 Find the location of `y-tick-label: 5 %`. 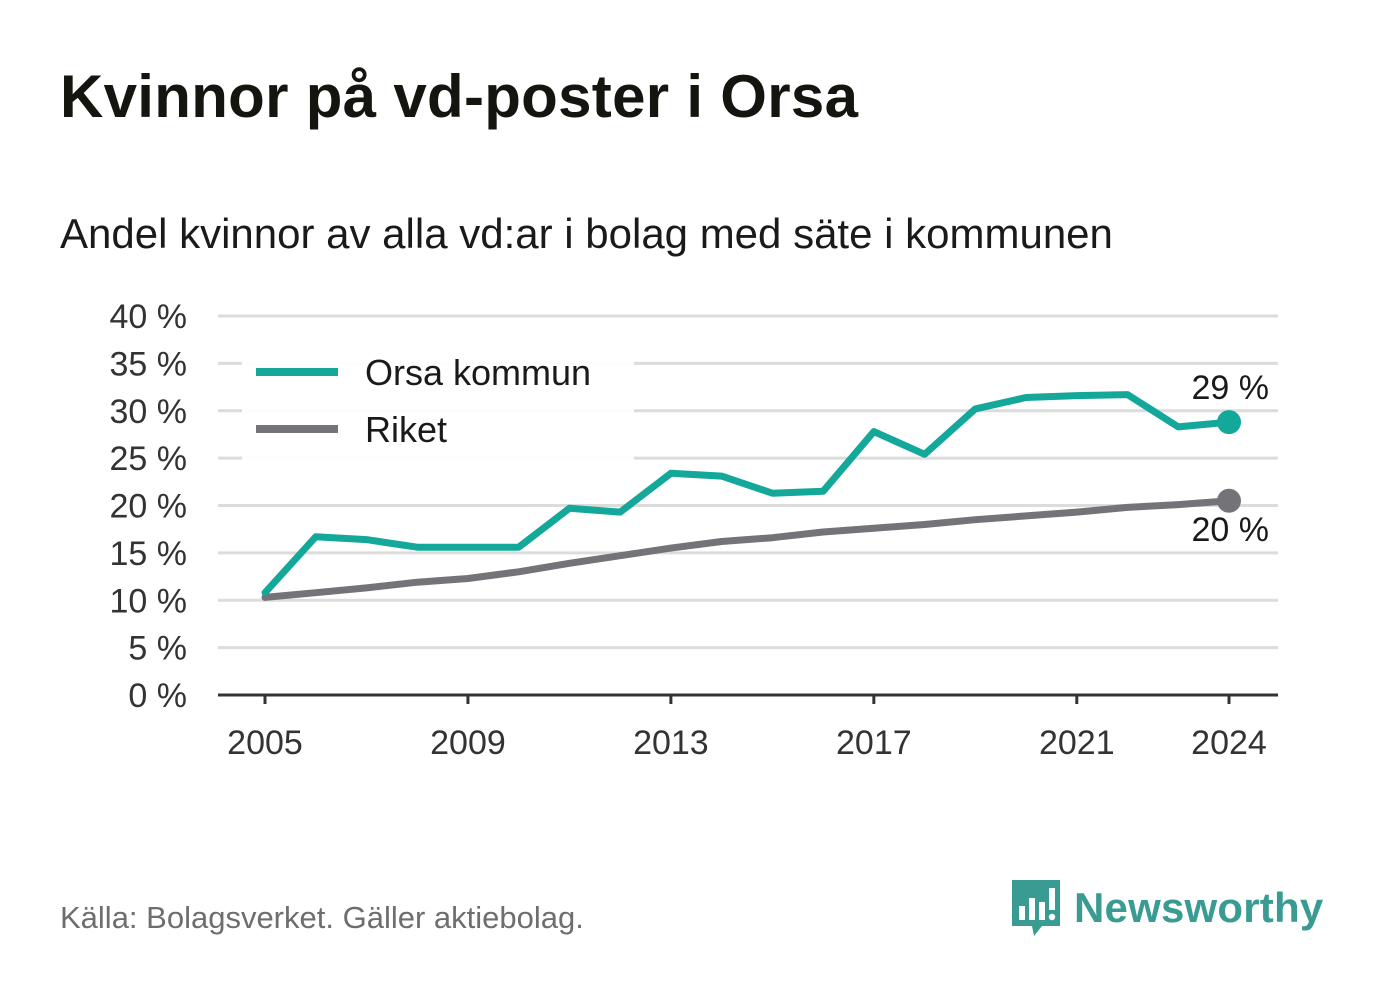

y-tick-label: 5 % is located at coordinates (157, 649).